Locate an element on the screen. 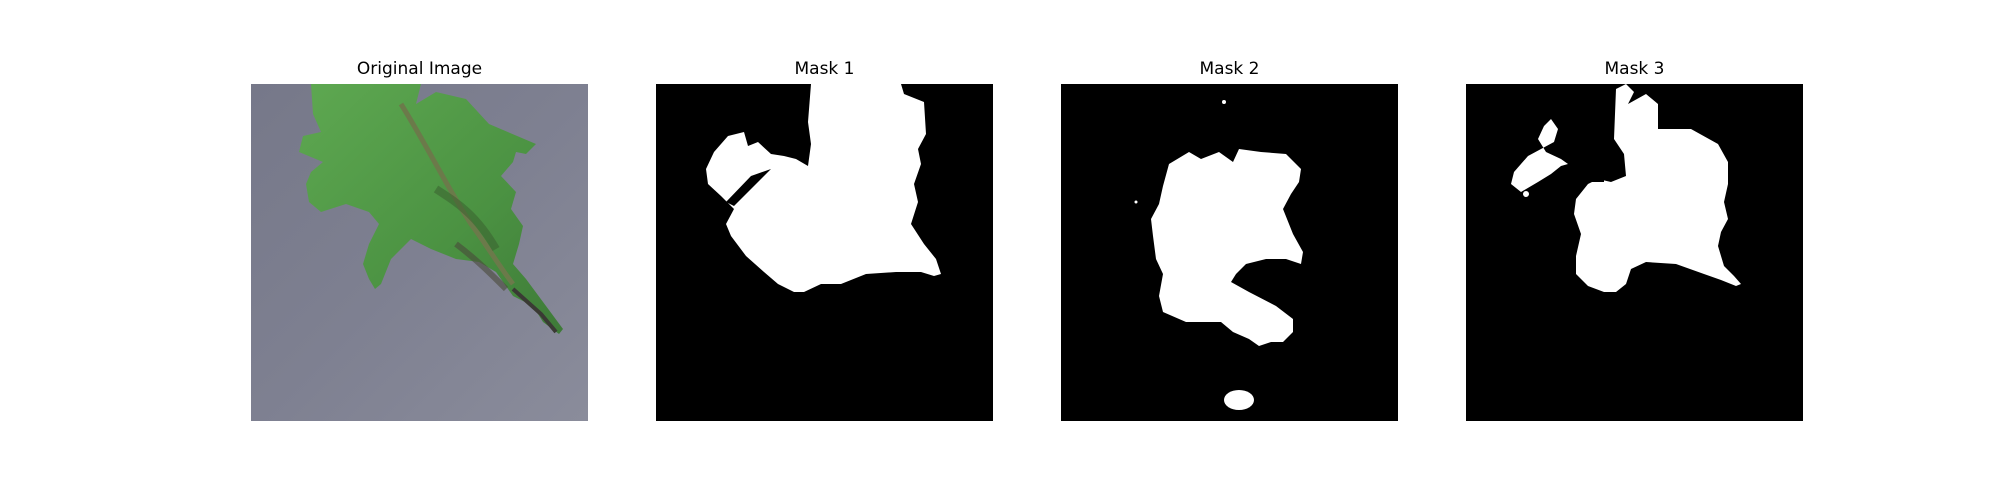 The image size is (2000, 500). mask-2-small-blob is located at coordinates (1239, 400).